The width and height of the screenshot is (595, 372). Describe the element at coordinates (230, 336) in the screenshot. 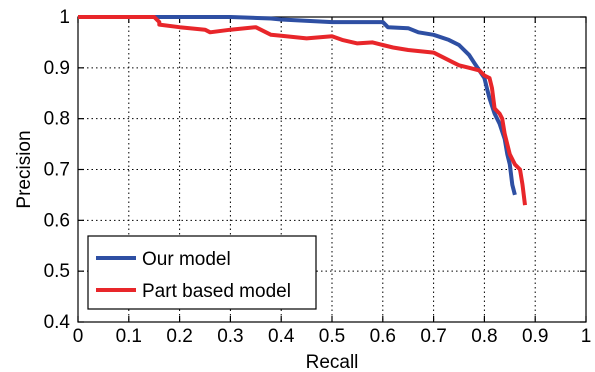

I see `x-tick-label: 0.3` at that location.